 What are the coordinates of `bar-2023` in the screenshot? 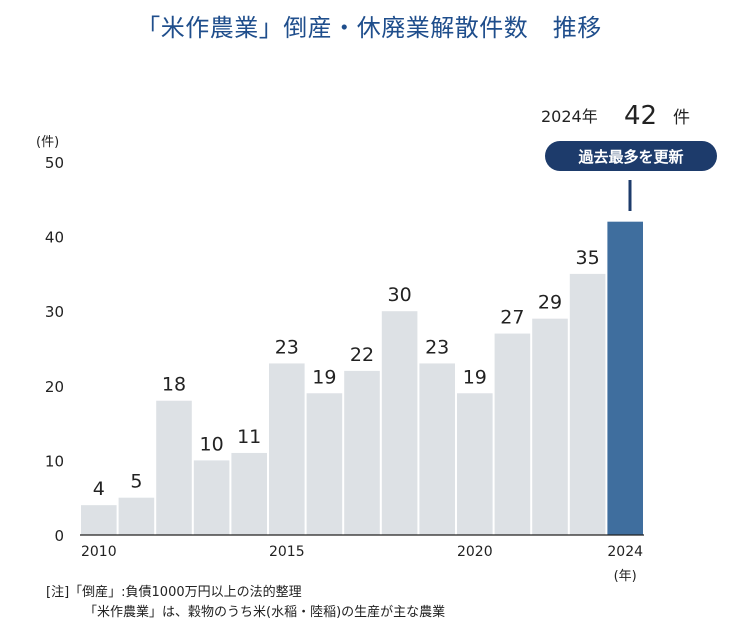 It's located at (587, 404).